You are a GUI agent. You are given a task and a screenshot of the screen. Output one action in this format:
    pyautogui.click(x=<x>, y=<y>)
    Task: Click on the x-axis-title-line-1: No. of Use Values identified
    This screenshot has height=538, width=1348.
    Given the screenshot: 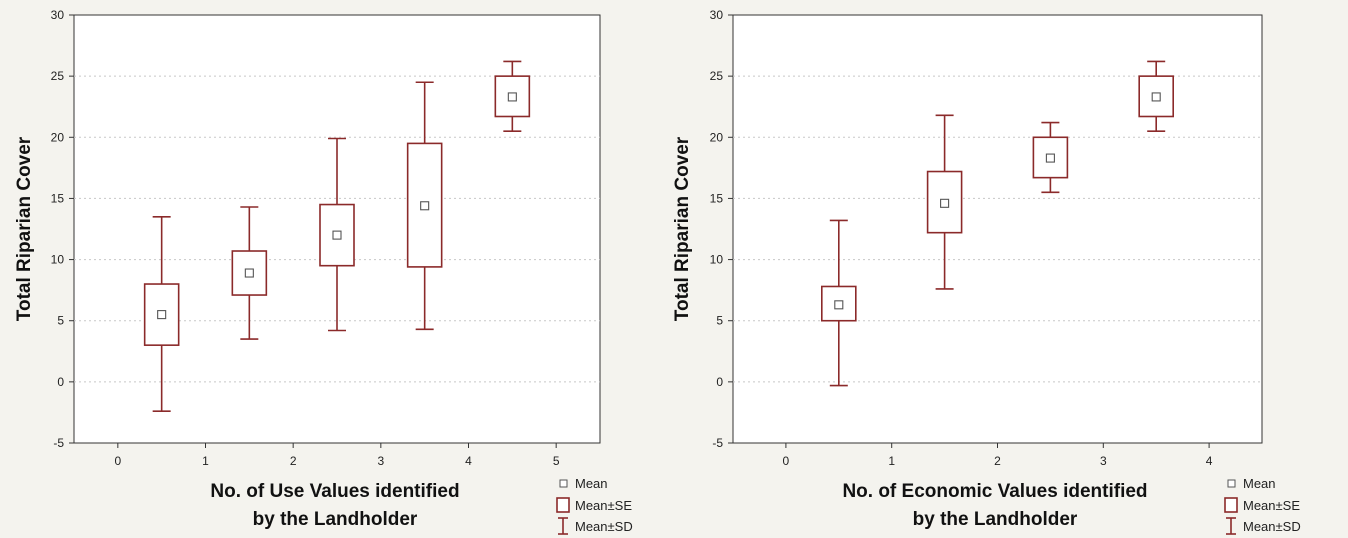 What is the action you would take?
    pyautogui.click(x=334, y=491)
    